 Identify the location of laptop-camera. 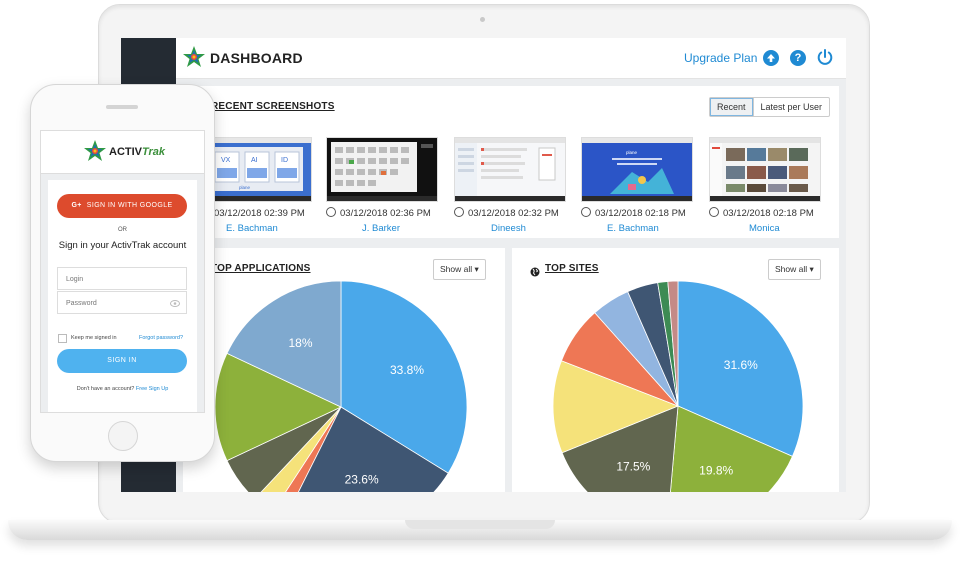
(482, 19).